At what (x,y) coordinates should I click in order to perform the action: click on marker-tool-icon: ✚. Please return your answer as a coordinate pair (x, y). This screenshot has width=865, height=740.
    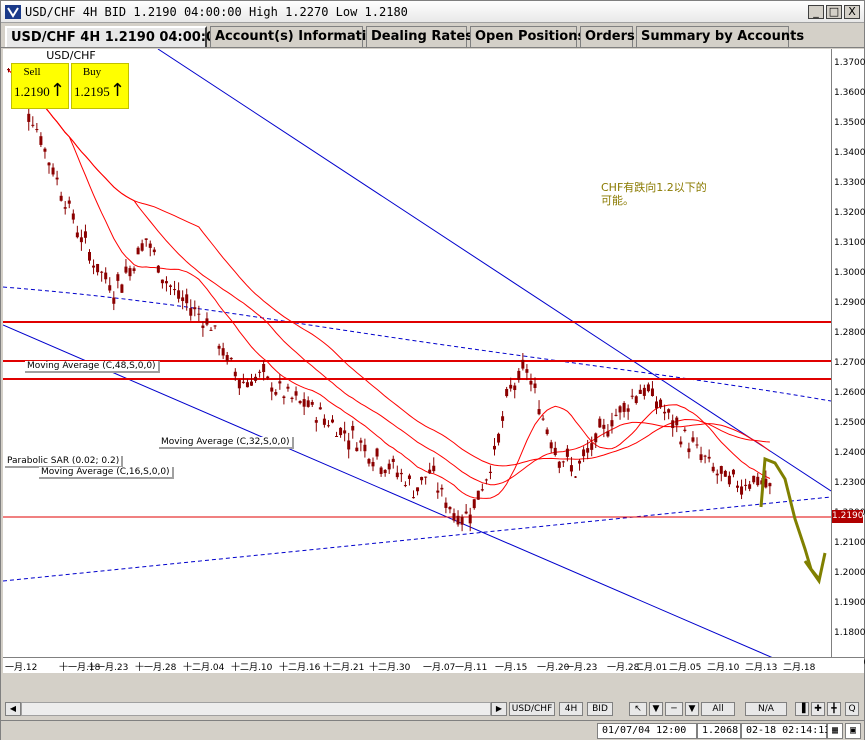
    Looking at the image, I should click on (818, 709).